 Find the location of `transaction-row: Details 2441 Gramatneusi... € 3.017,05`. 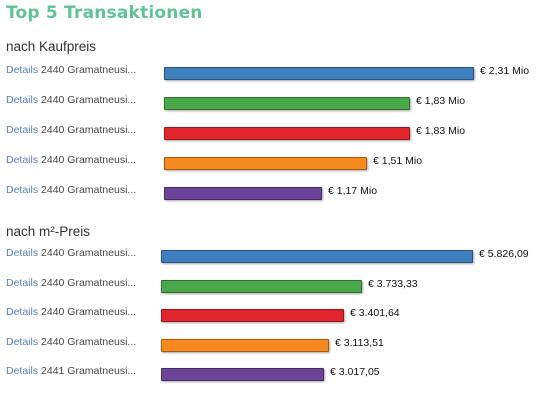

transaction-row: Details 2441 Gramatneusi... € 3.017,05 is located at coordinates (278, 373).